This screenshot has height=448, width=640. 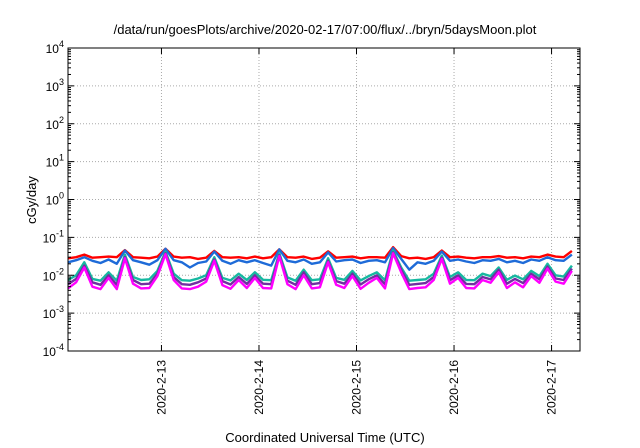 What do you see at coordinates (53, 312) in the screenshot?
I see `y-tick-label: 10⁻³` at bounding box center [53, 312].